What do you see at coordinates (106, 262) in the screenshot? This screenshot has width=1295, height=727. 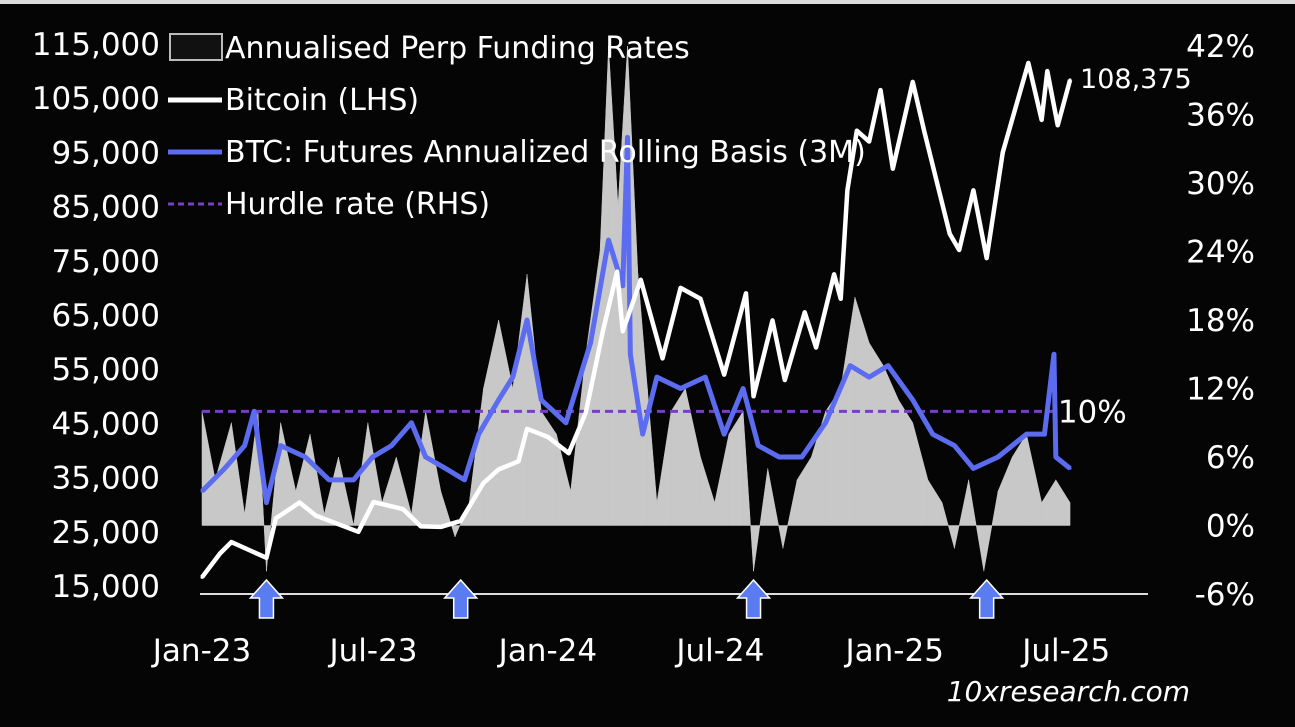 I see `y-left-tick: 75,000` at bounding box center [106, 262].